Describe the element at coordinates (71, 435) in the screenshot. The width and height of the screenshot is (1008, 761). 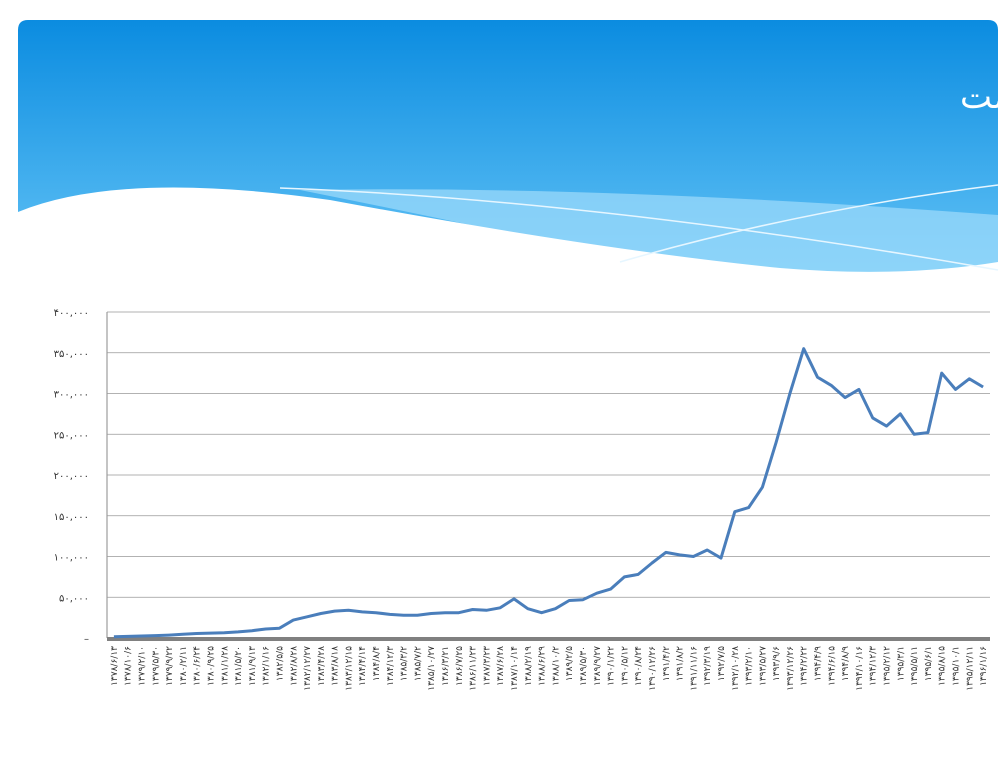
I see `y-tick-label: ۲۵۰,۰۰۰` at that location.